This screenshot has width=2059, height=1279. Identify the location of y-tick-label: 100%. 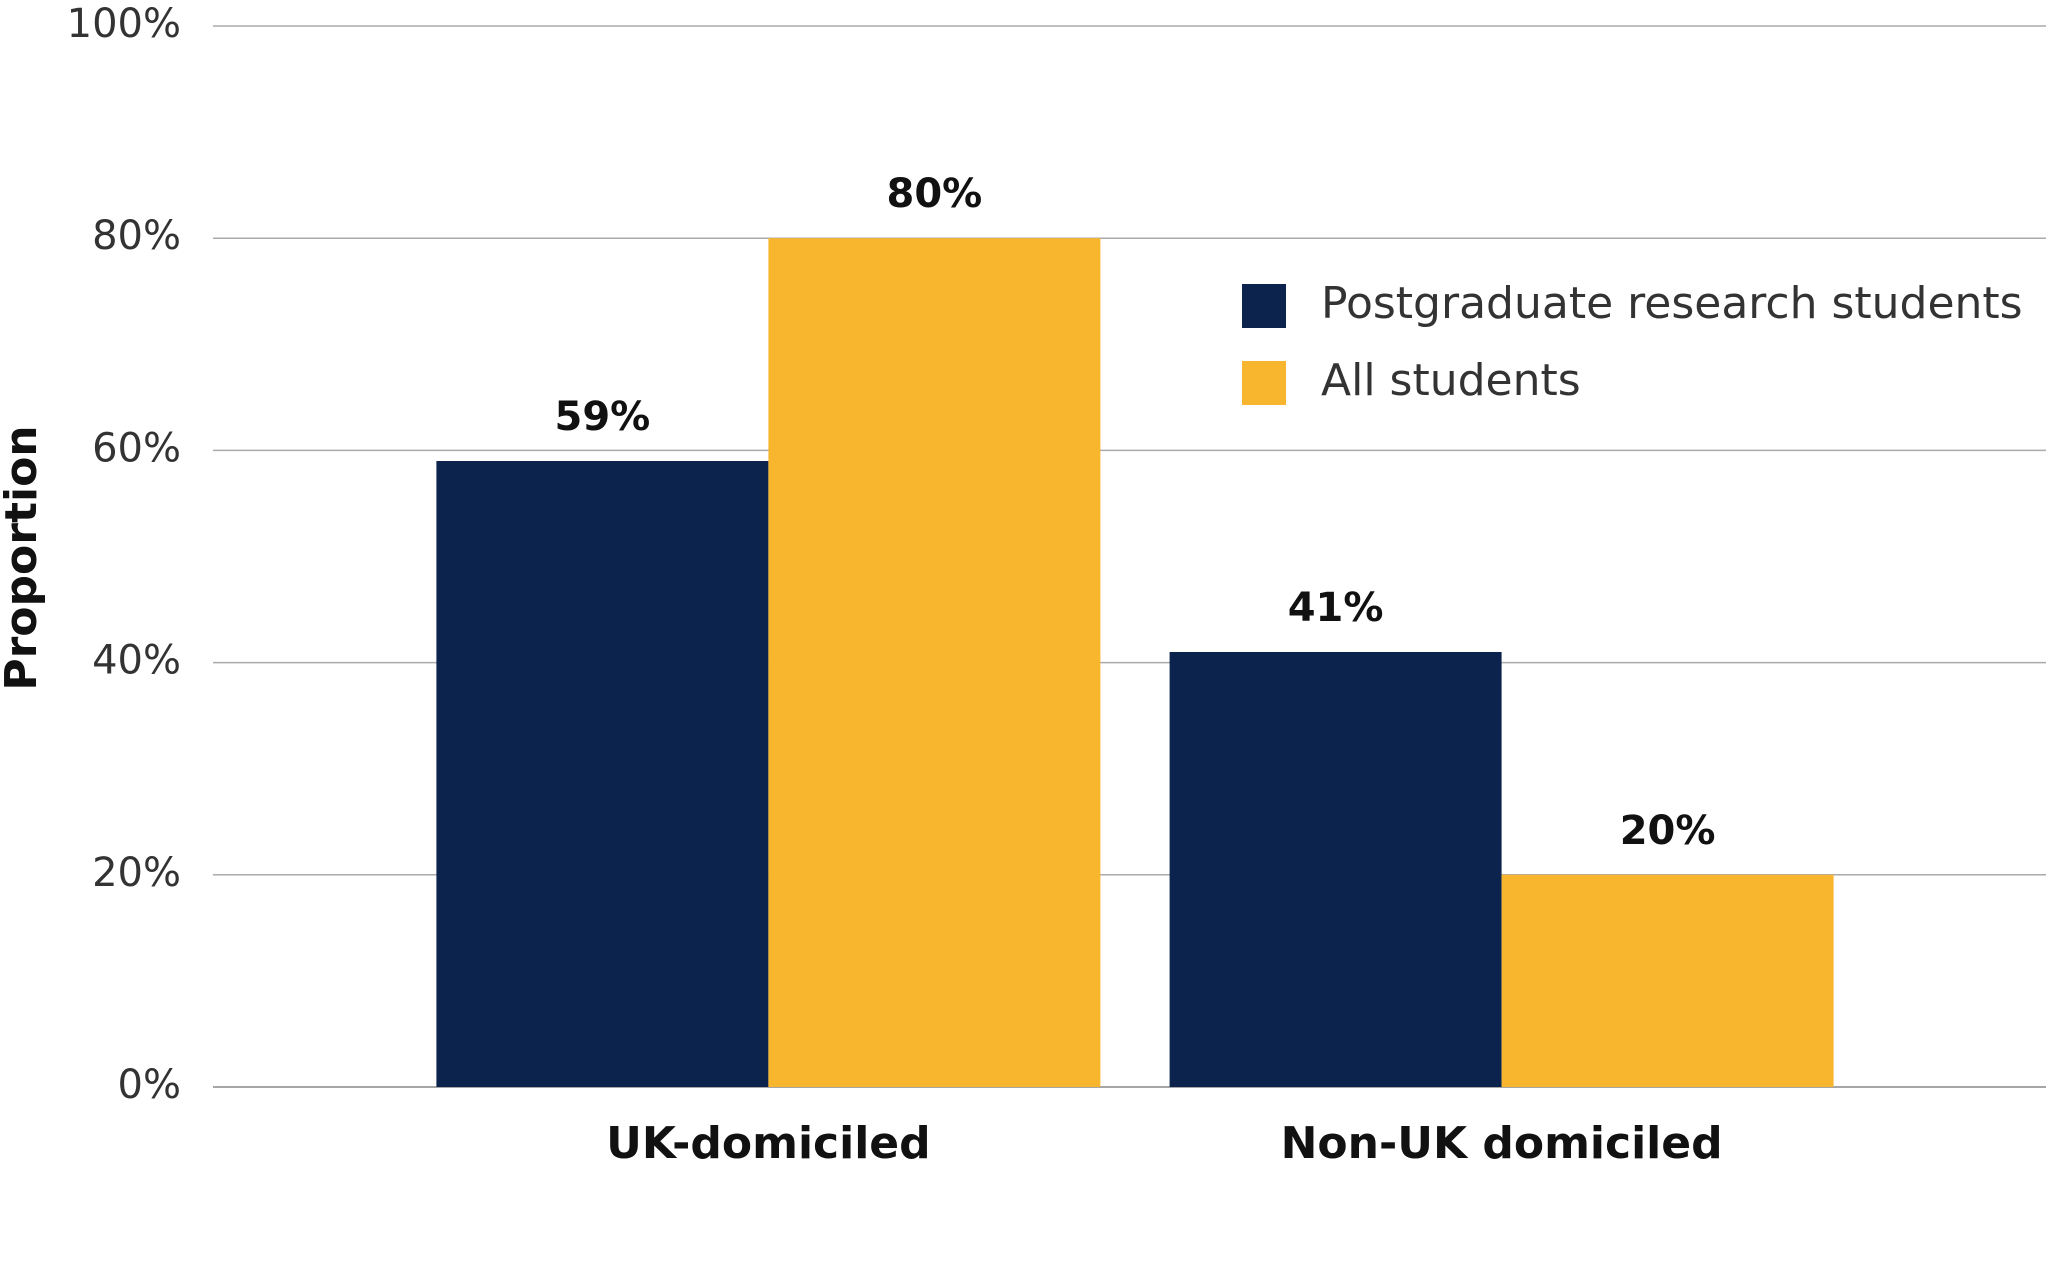
(124, 24).